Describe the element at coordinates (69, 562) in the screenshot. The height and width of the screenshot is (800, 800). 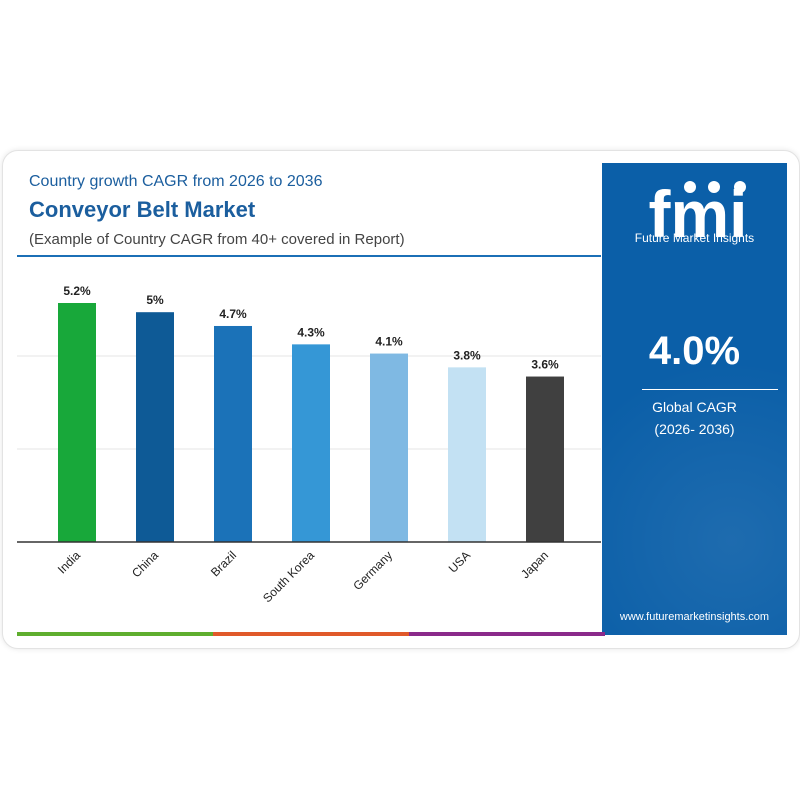
I see `x-tick-label: India` at that location.